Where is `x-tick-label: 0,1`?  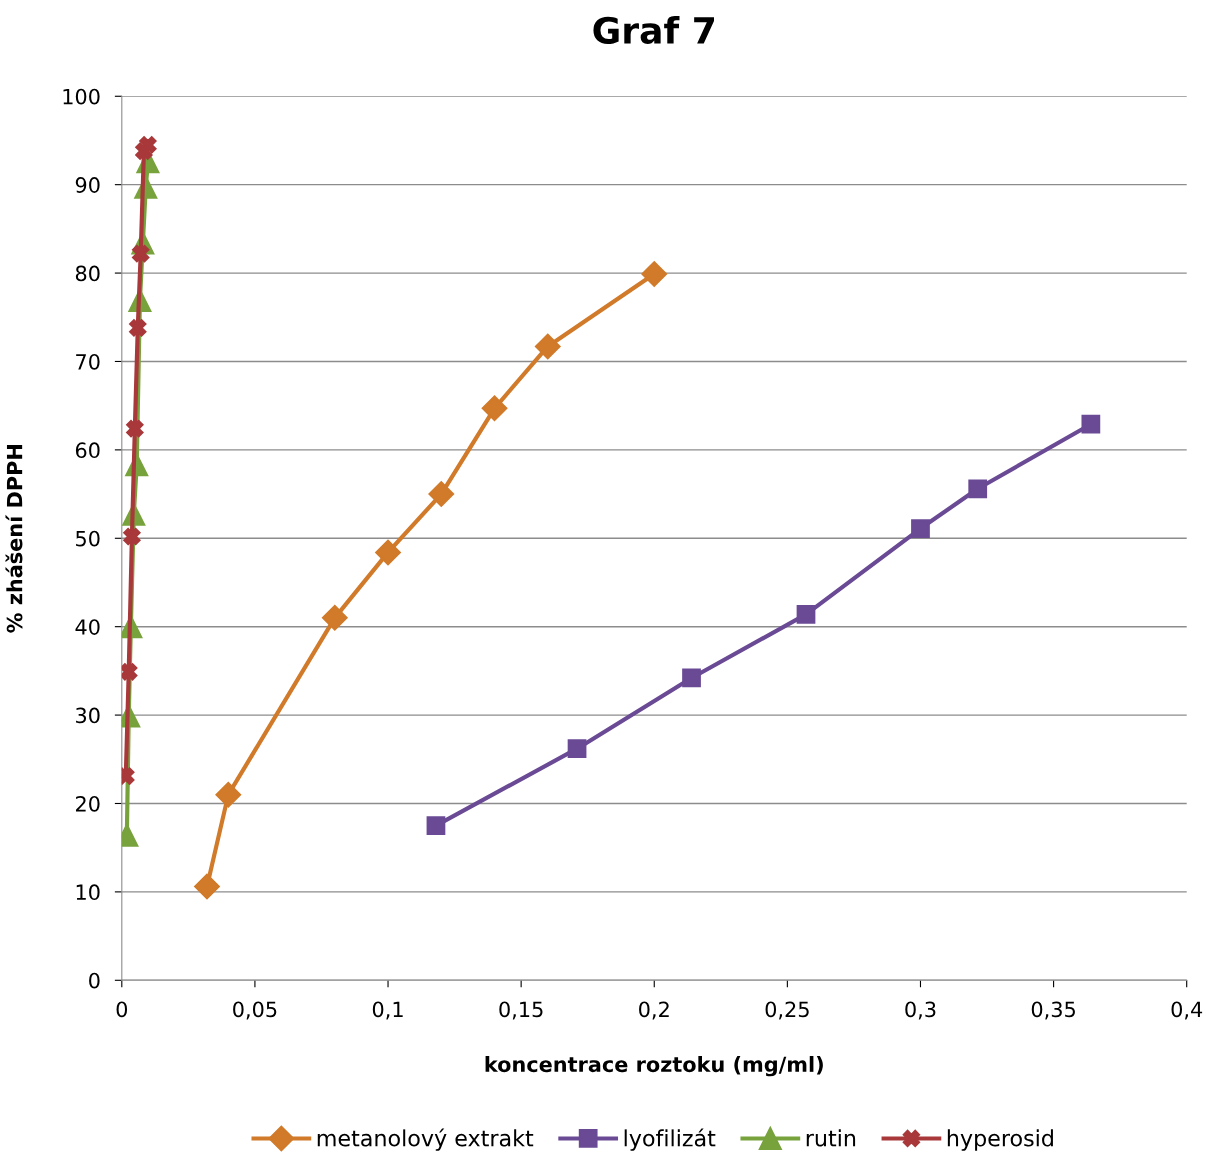
x-tick-label: 0,1 is located at coordinates (387, 1010).